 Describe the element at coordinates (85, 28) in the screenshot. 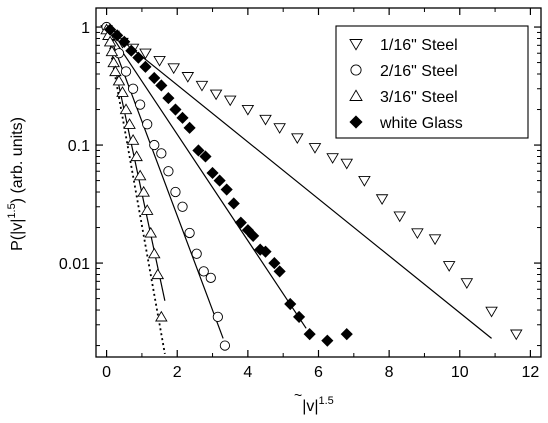

I see `y-tick-label: 1` at that location.